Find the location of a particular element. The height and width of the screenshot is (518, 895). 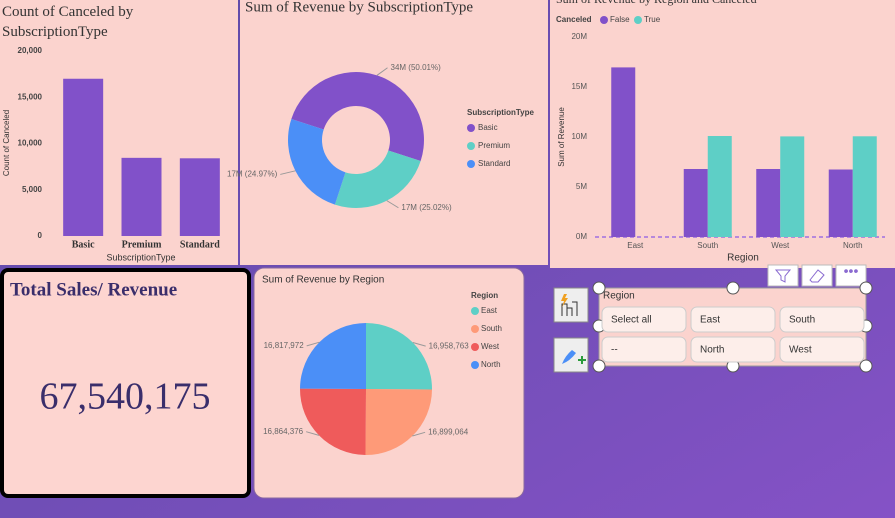

x-axis-label: SubscriptionType is located at coordinates (140, 257).